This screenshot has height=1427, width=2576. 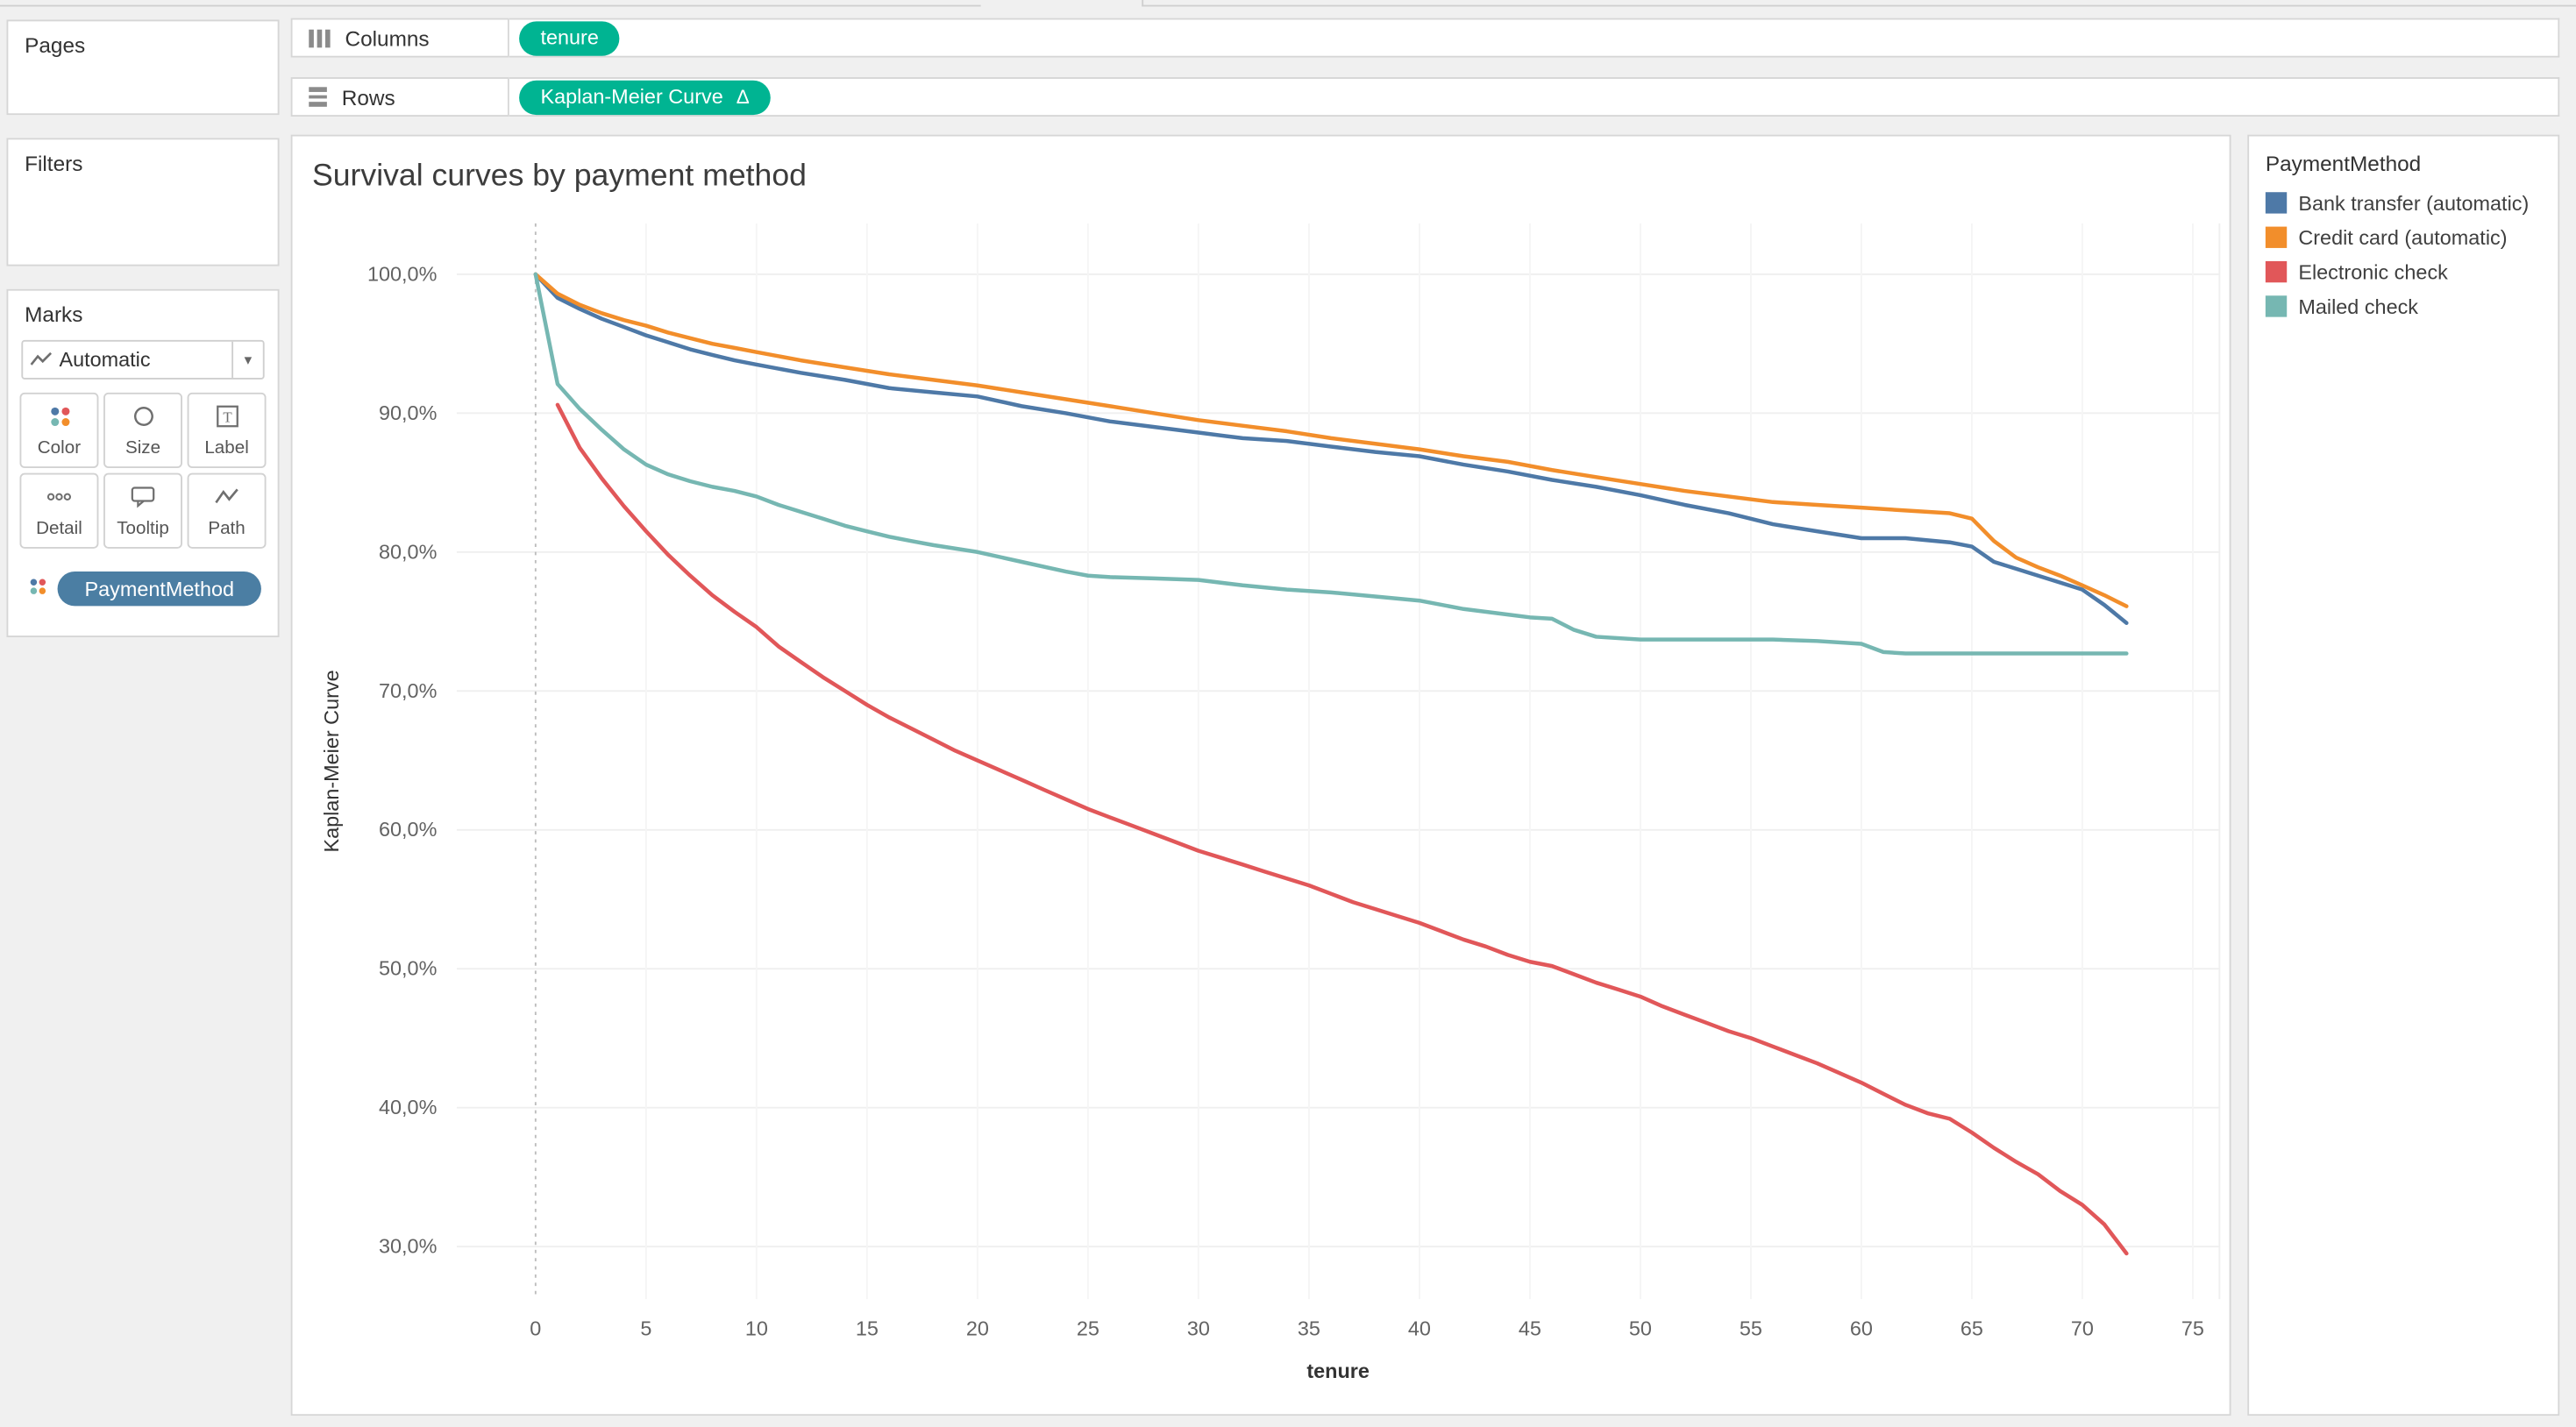 I want to click on legend-item: Mailed check, so click(x=2403, y=306).